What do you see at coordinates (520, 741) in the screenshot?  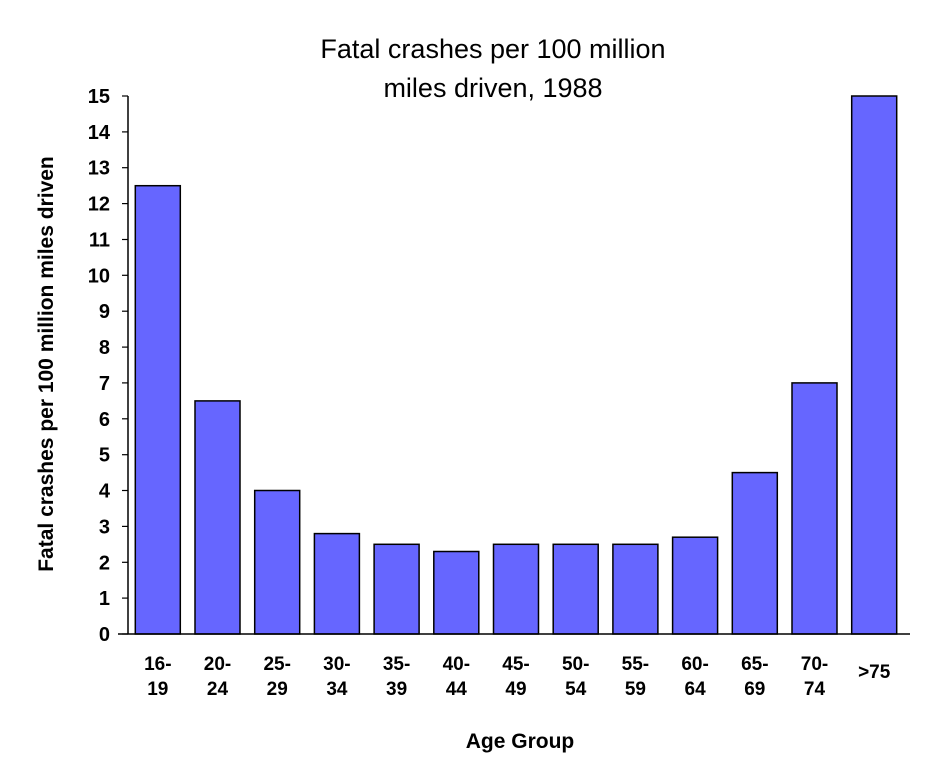 I see `x-axis-label: Age Group` at bounding box center [520, 741].